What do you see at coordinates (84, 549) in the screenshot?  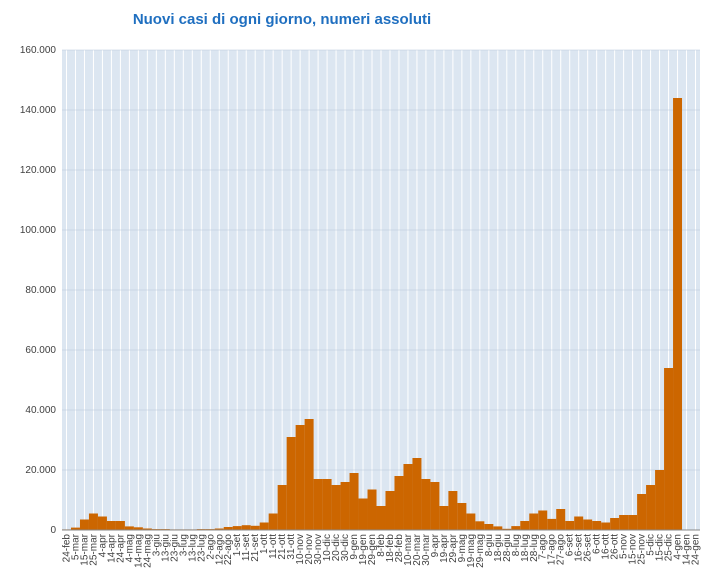 I see `x-tick-label: 15-mar` at bounding box center [84, 549].